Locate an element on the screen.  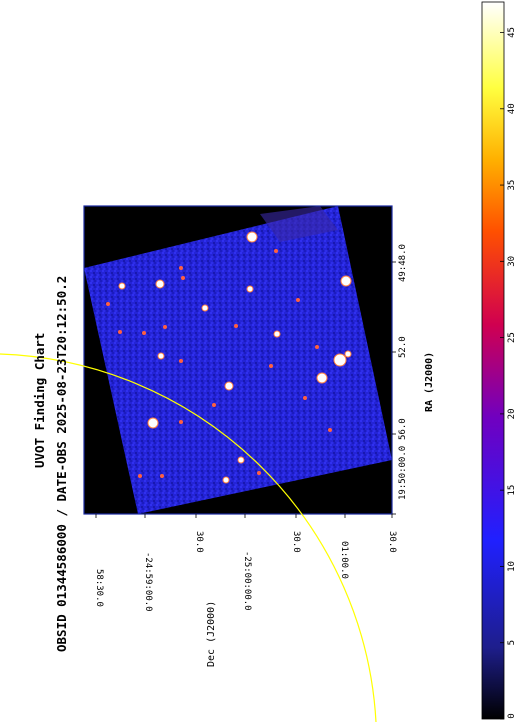
dec-tick-label: 01:00.0 is located at coordinates (344, 560).